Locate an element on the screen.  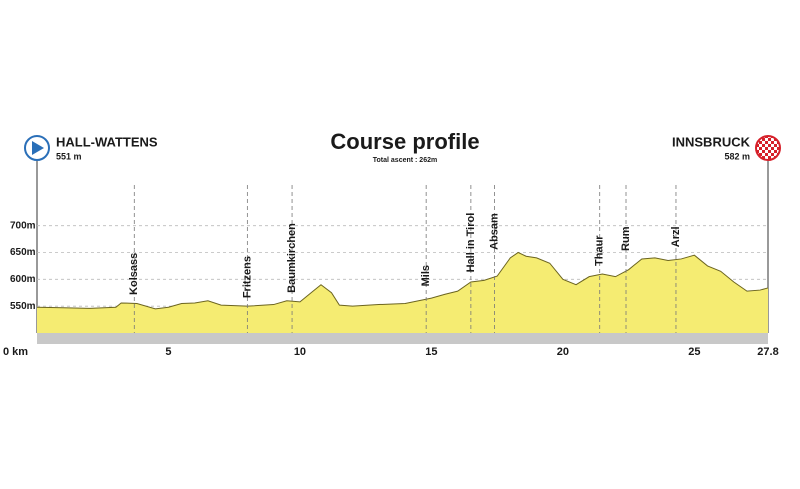
finish-elevation: 582 m is located at coordinates (737, 156).